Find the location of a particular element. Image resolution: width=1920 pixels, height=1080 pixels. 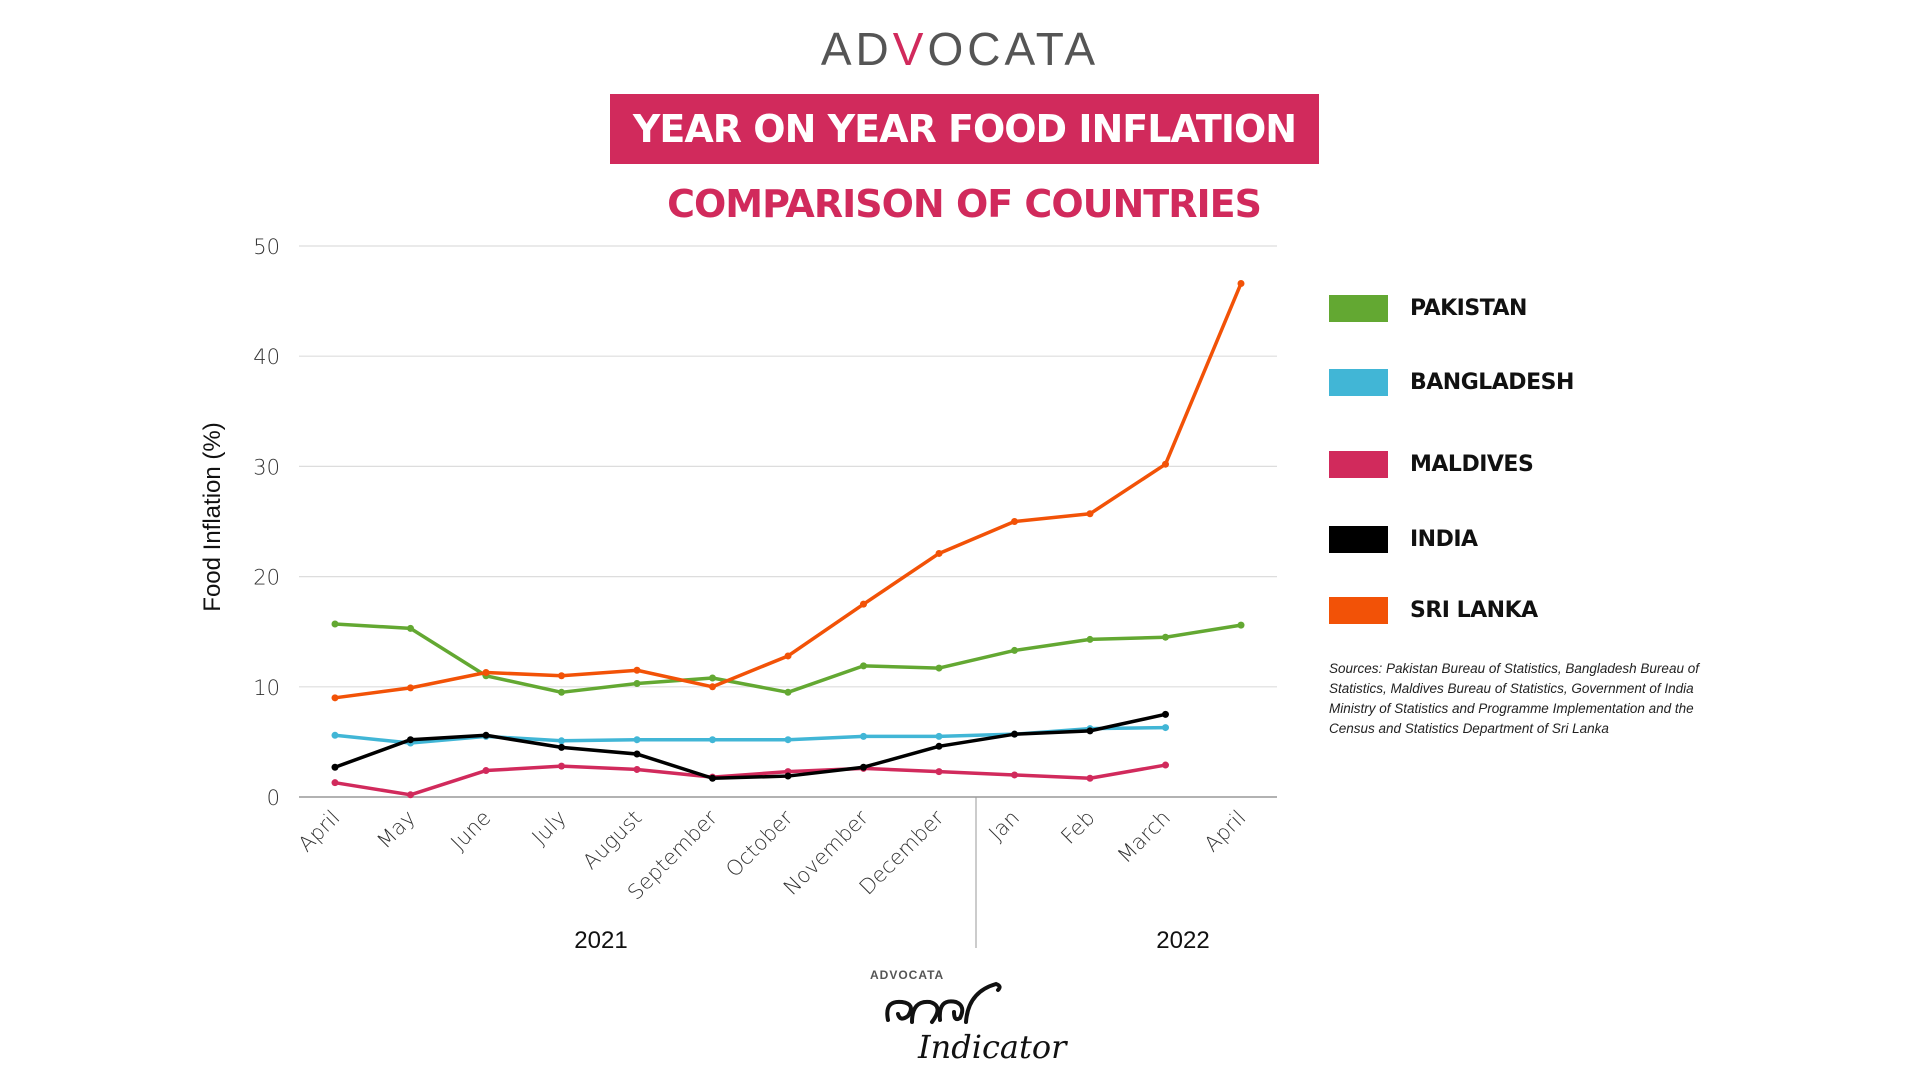

legend-item-bangladesh: BANGLADESH is located at coordinates (1451, 382).